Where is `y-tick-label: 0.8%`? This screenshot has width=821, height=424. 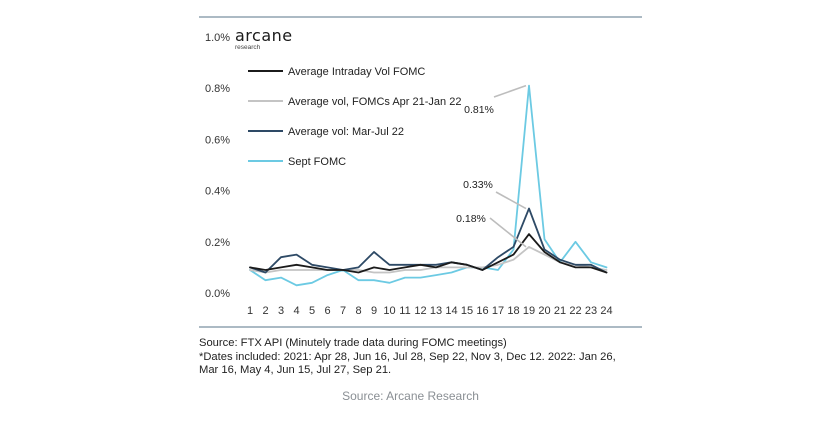
y-tick-label: 0.8% is located at coordinates (217, 89).